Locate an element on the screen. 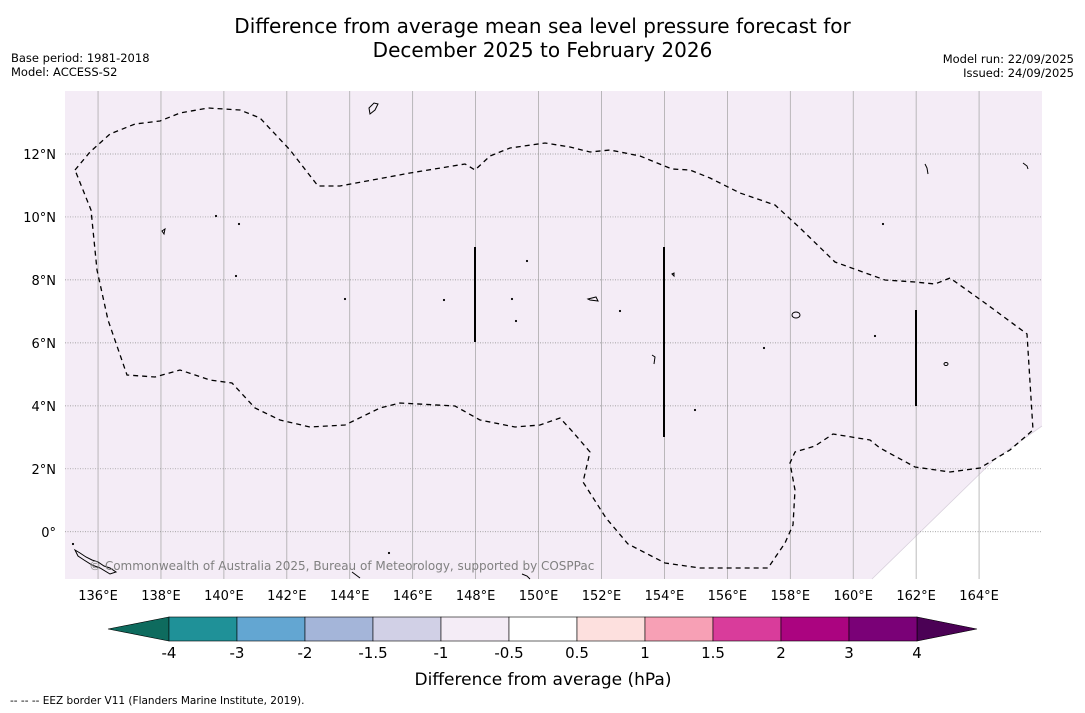 This screenshot has height=713, width=1085. title-line-2: December 2025 to February 2026 is located at coordinates (542, 50).